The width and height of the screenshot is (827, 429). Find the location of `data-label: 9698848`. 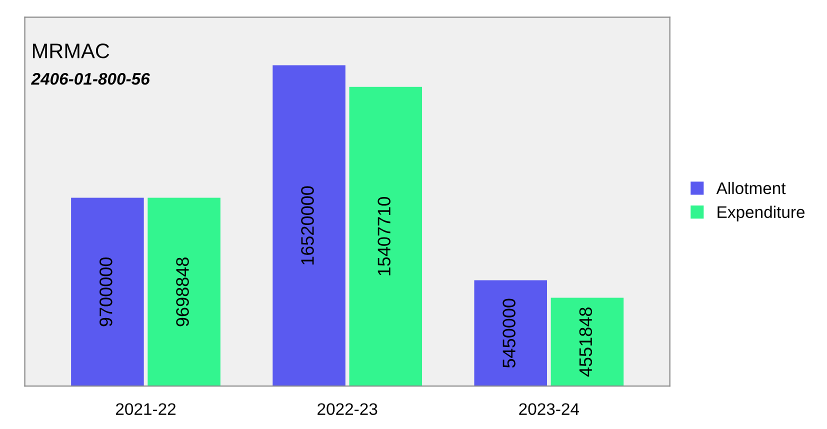

data-label: 9698848 is located at coordinates (182, 292).